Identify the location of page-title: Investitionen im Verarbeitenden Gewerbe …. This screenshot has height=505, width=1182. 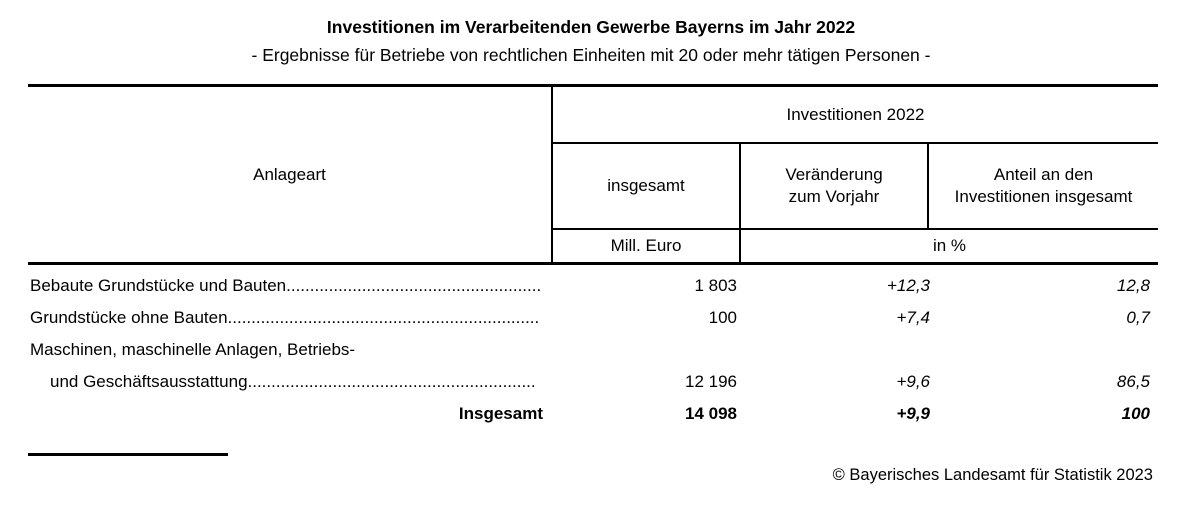
(591, 27).